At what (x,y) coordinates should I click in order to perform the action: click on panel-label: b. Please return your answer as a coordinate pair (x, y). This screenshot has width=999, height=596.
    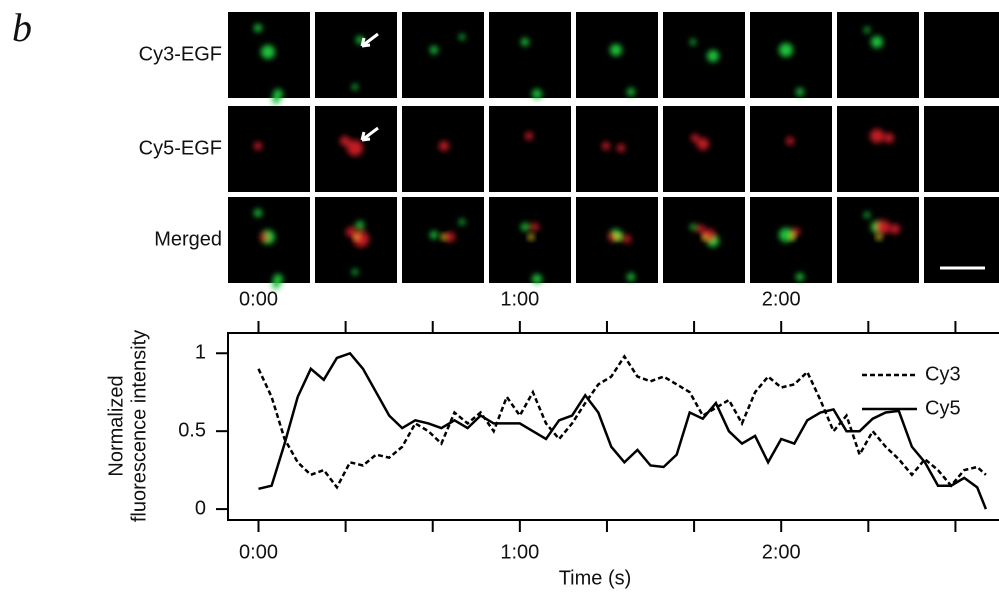
    Looking at the image, I should click on (22, 27).